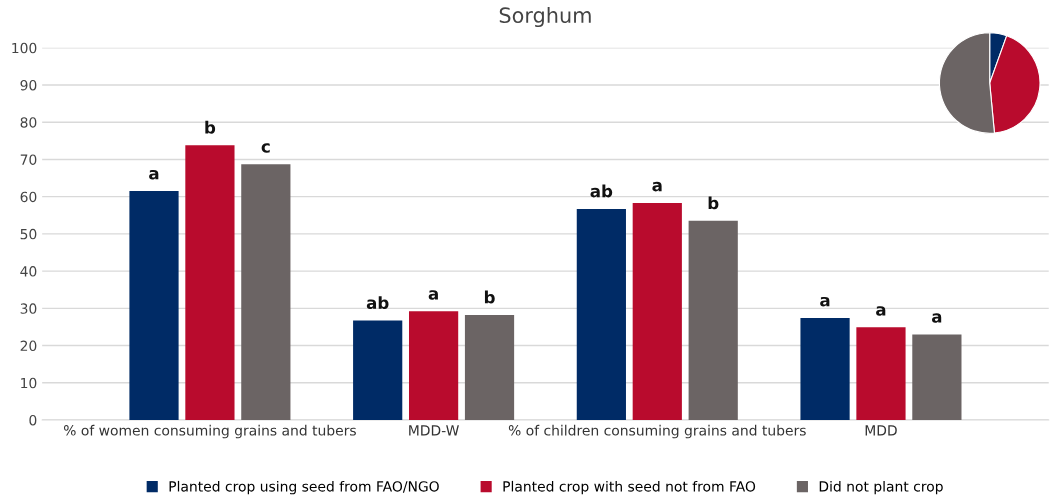 Image resolution: width=1054 pixels, height=503 pixels. I want to click on y-tick-label: 60, so click(28, 197).